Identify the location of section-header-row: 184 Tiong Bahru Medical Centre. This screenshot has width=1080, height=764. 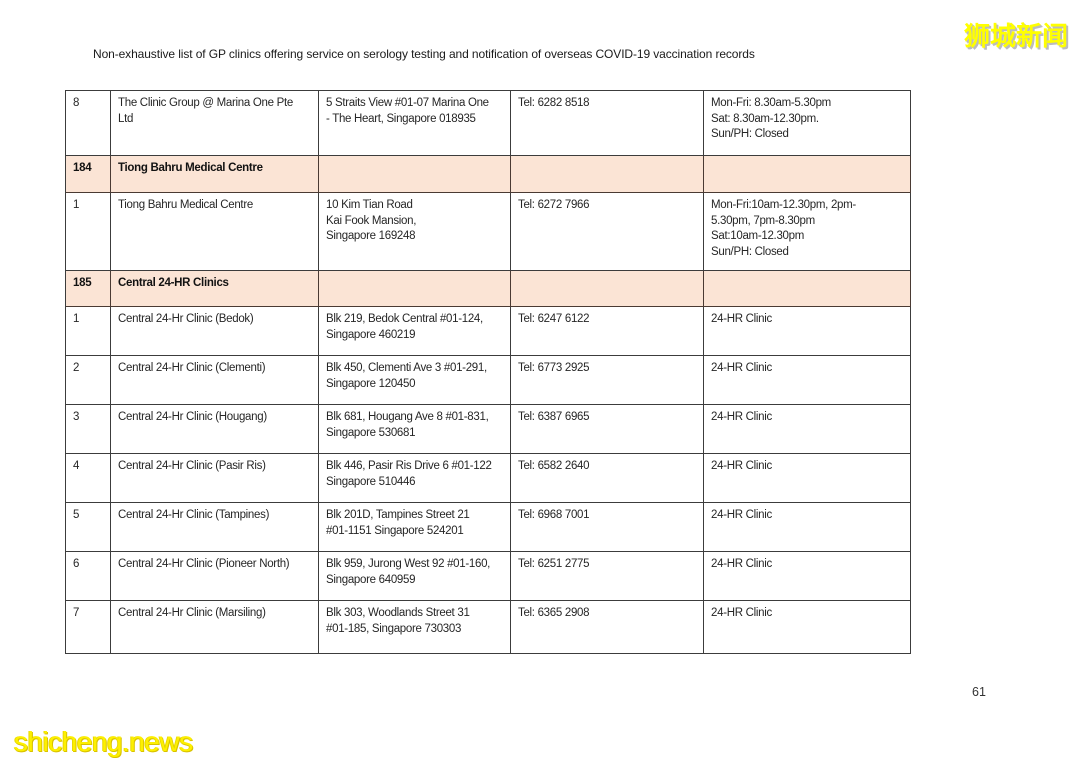
(488, 174).